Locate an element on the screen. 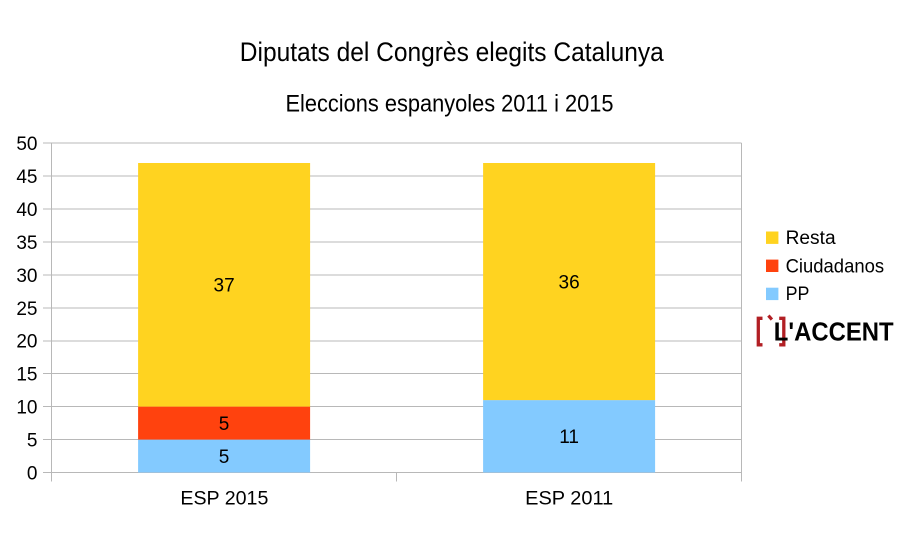 The image size is (913, 535). svg-text: 37 is located at coordinates (224, 286).